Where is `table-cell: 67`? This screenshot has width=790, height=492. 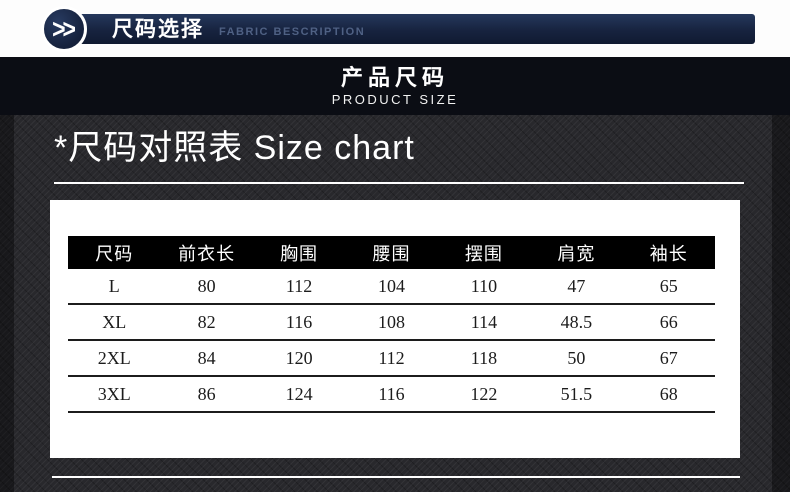 table-cell: 67 is located at coordinates (668, 357).